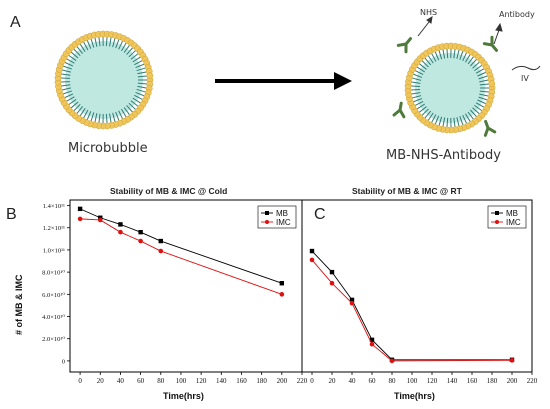 Image resolution: width=550 pixels, height=409 pixels. Describe the element at coordinates (407, 191) in the screenshot. I see `chart-c-title: Stability of MB & IMC @ RT` at that location.